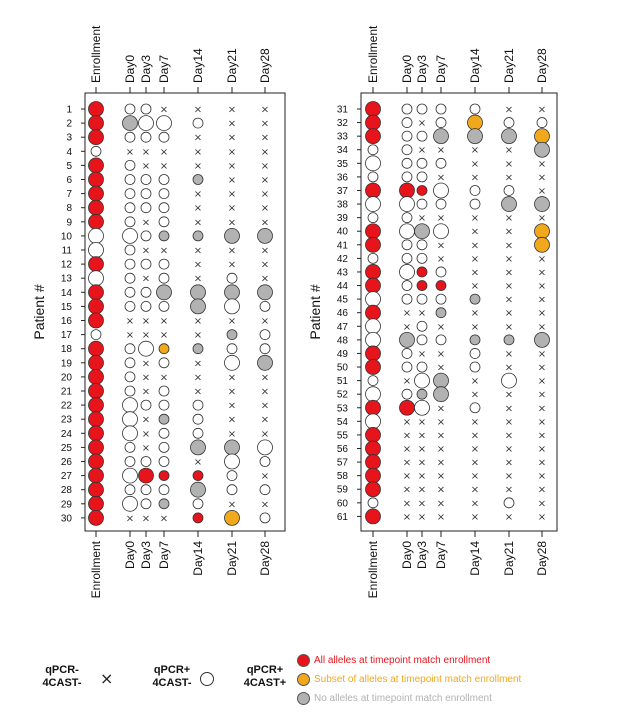  What do you see at coordinates (67, 307) in the screenshot?
I see `patient-label: 15` at bounding box center [67, 307].